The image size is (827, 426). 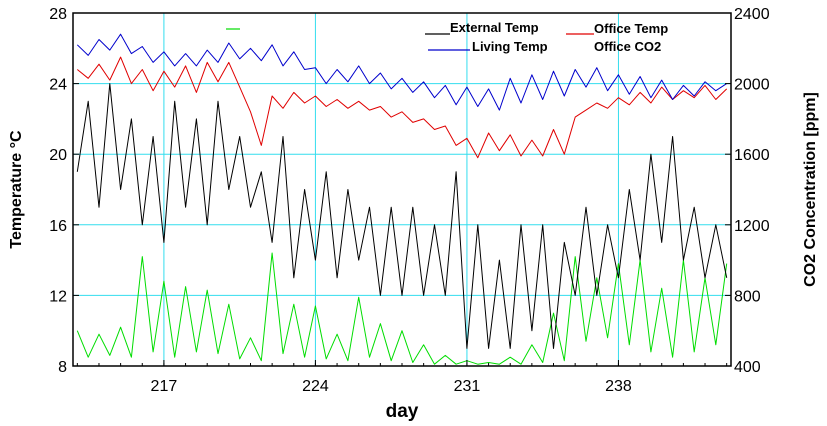 What do you see at coordinates (58, 155) in the screenshot?
I see `y-left-tick-label: 20` at bounding box center [58, 155].